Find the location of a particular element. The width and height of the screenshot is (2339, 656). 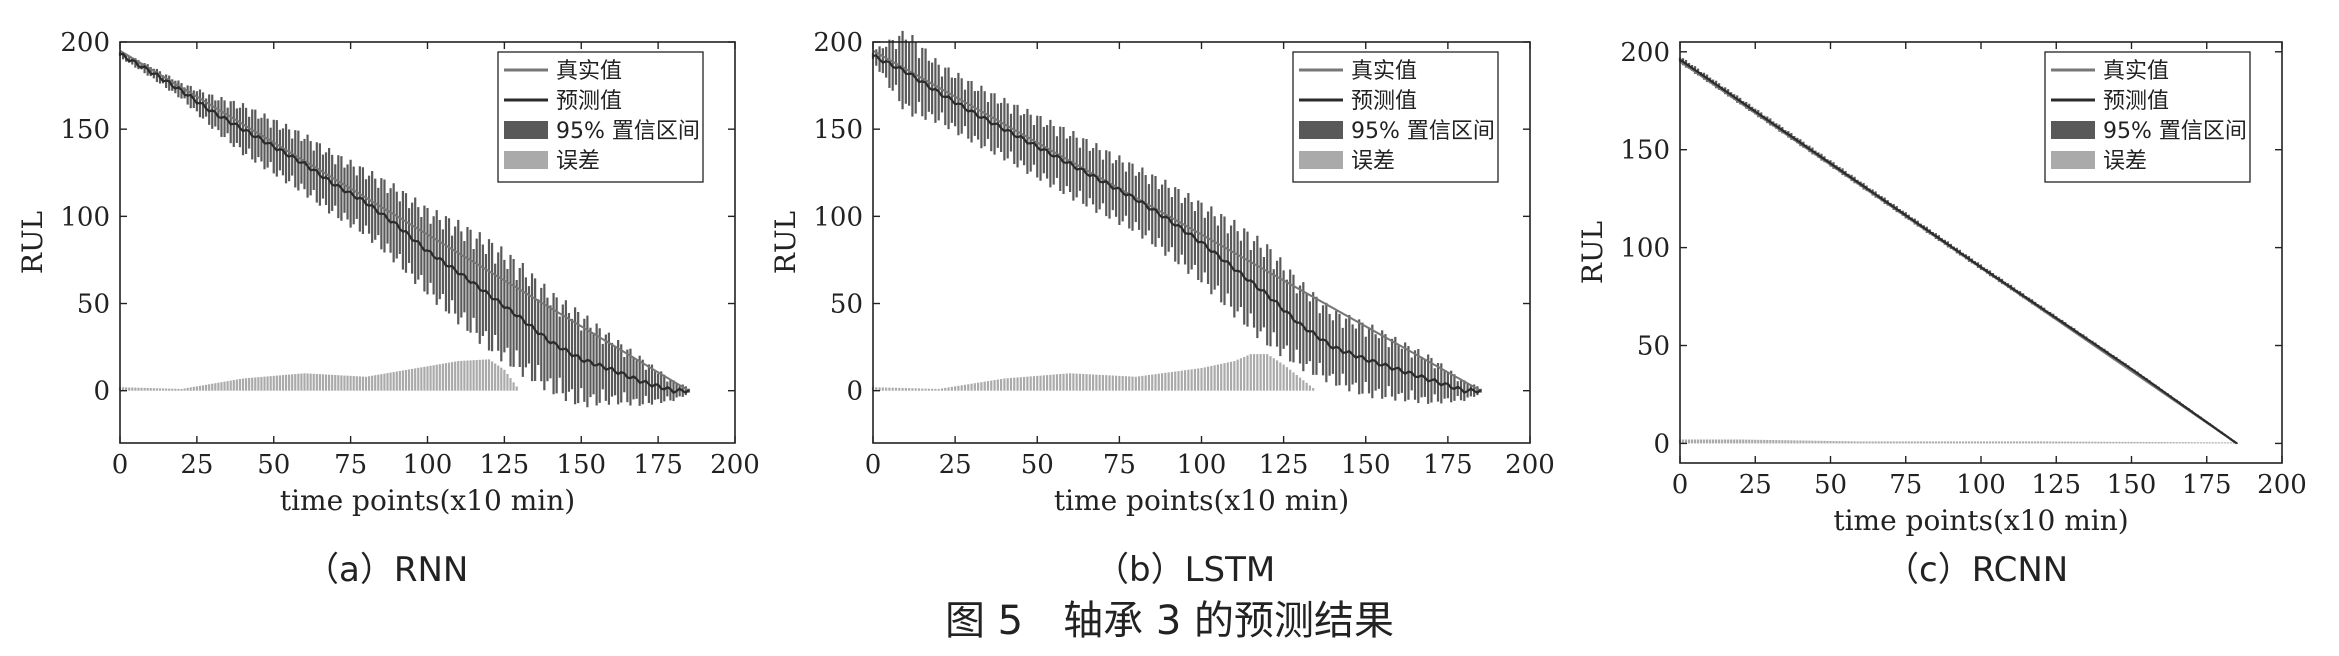

subcaption-rnn: （a）RNN is located at coordinates (387, 570).